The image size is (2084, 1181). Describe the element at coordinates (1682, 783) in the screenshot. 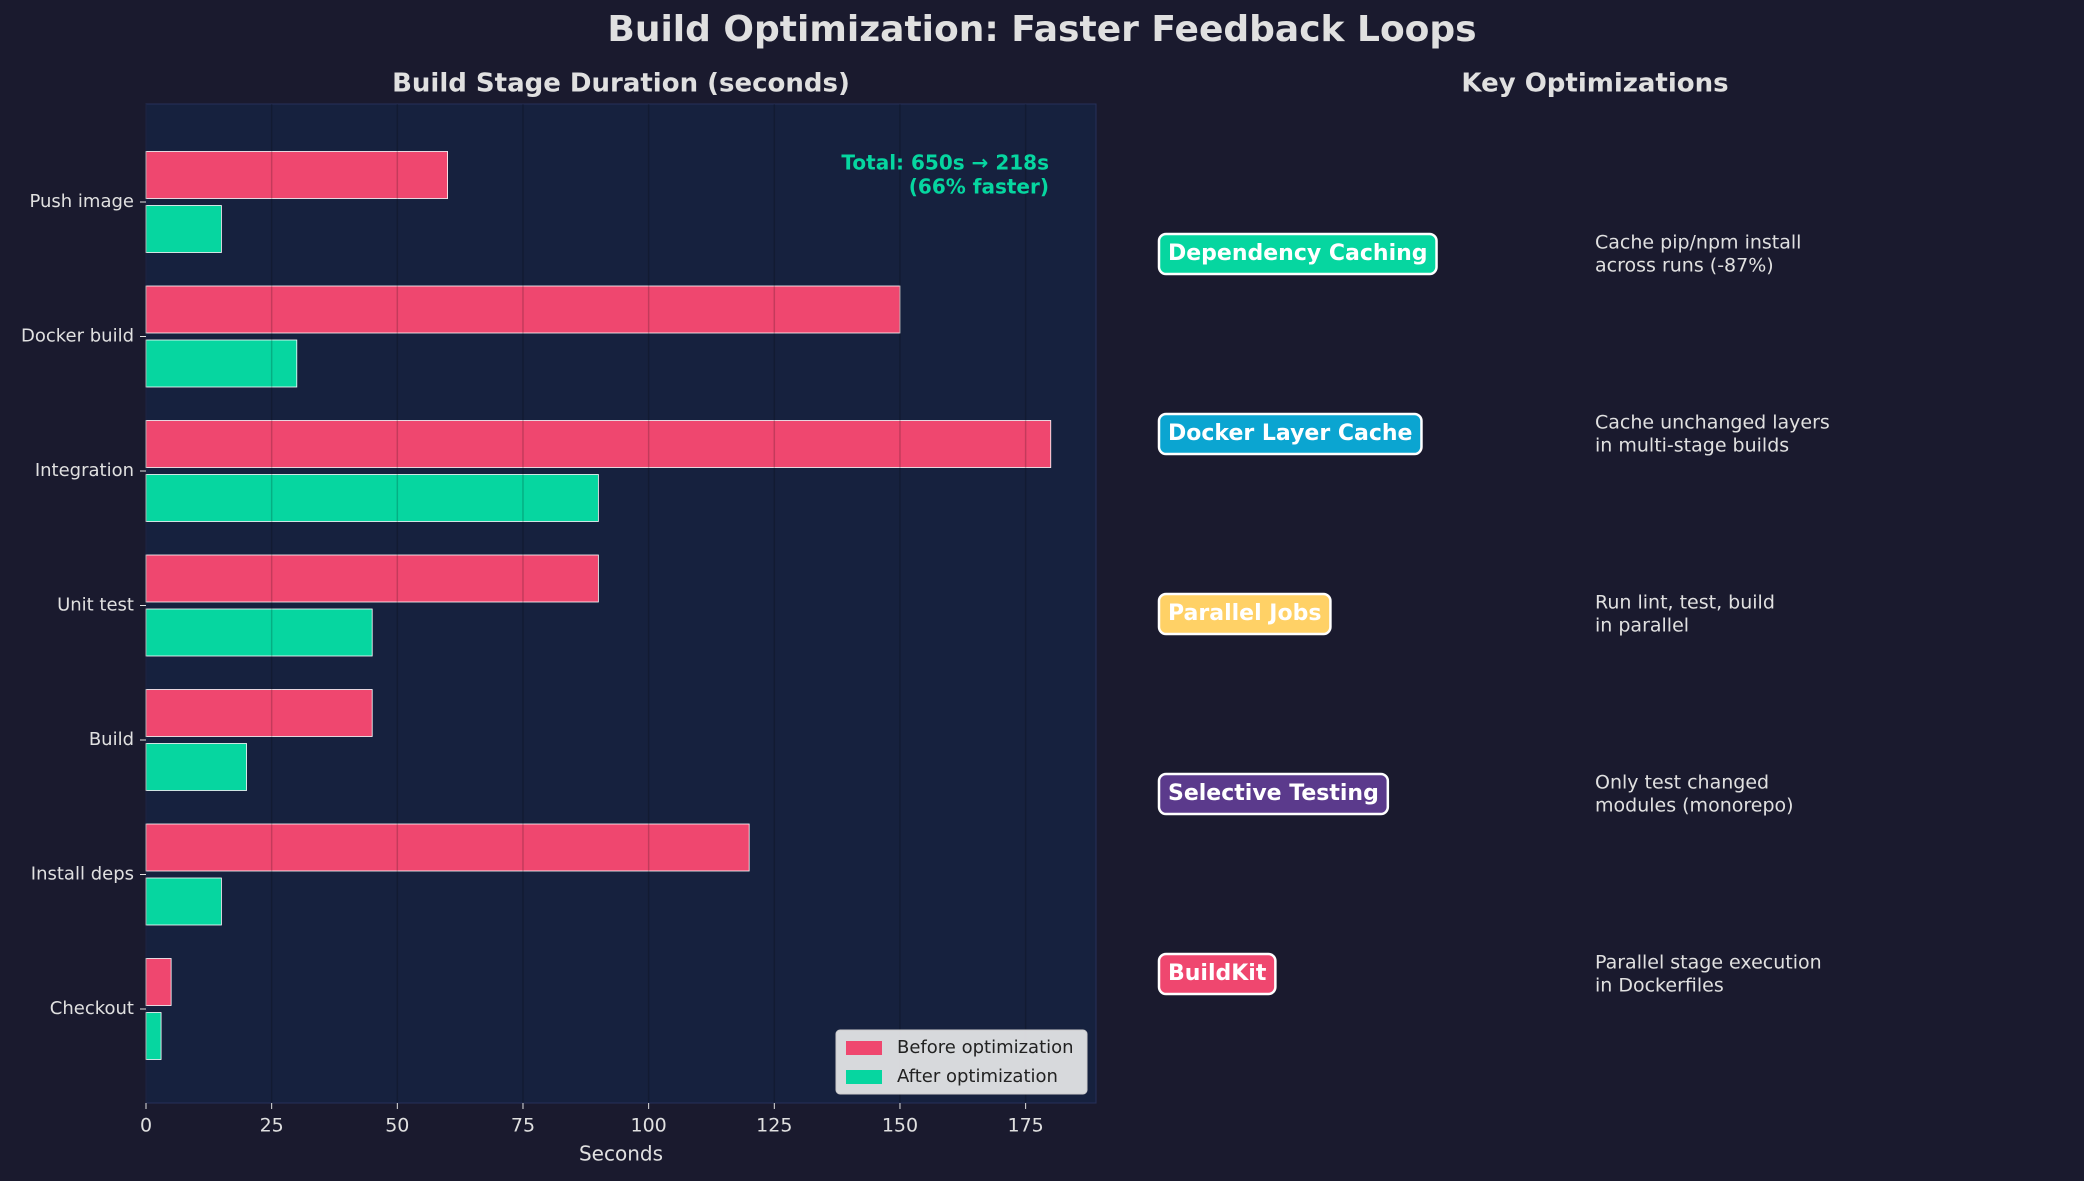

I see `optimization-description: Only test changed` at that location.